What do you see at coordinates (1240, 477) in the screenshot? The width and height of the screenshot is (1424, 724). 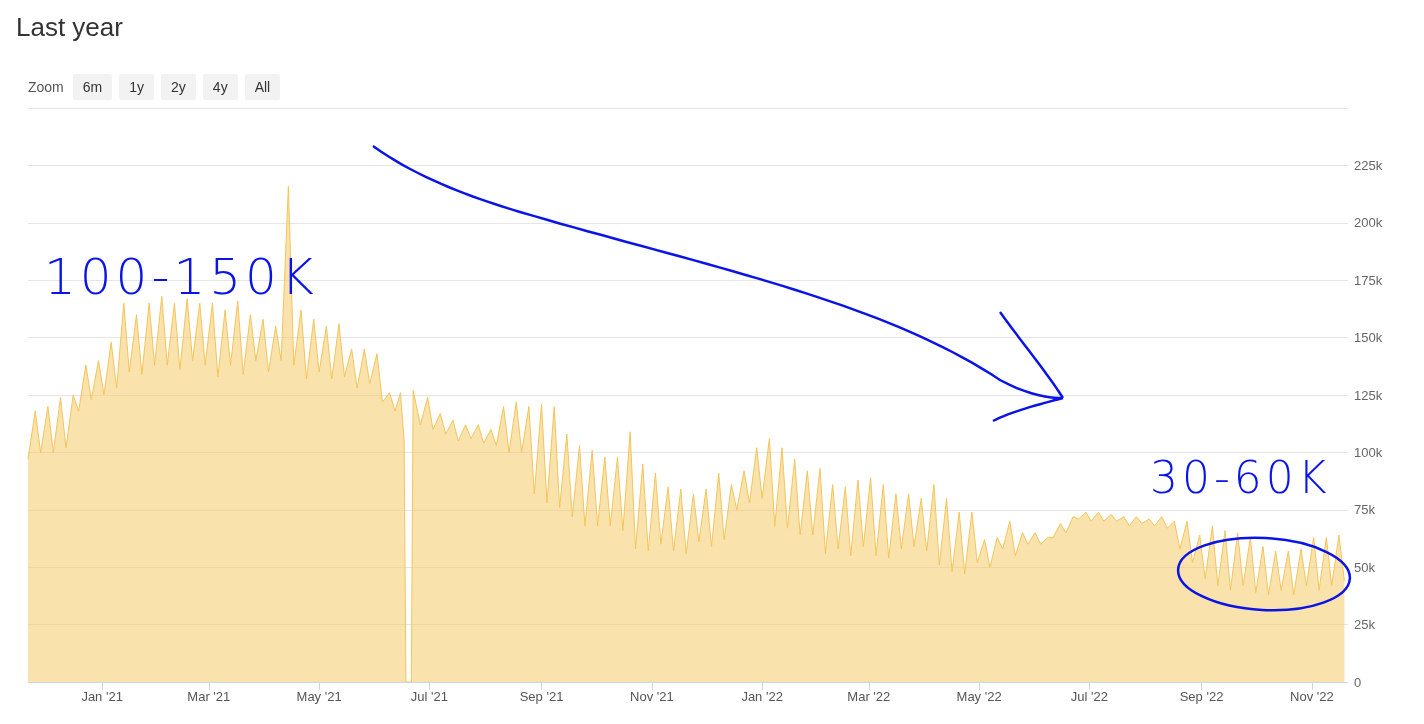 I see `annotation: 30-60K` at bounding box center [1240, 477].